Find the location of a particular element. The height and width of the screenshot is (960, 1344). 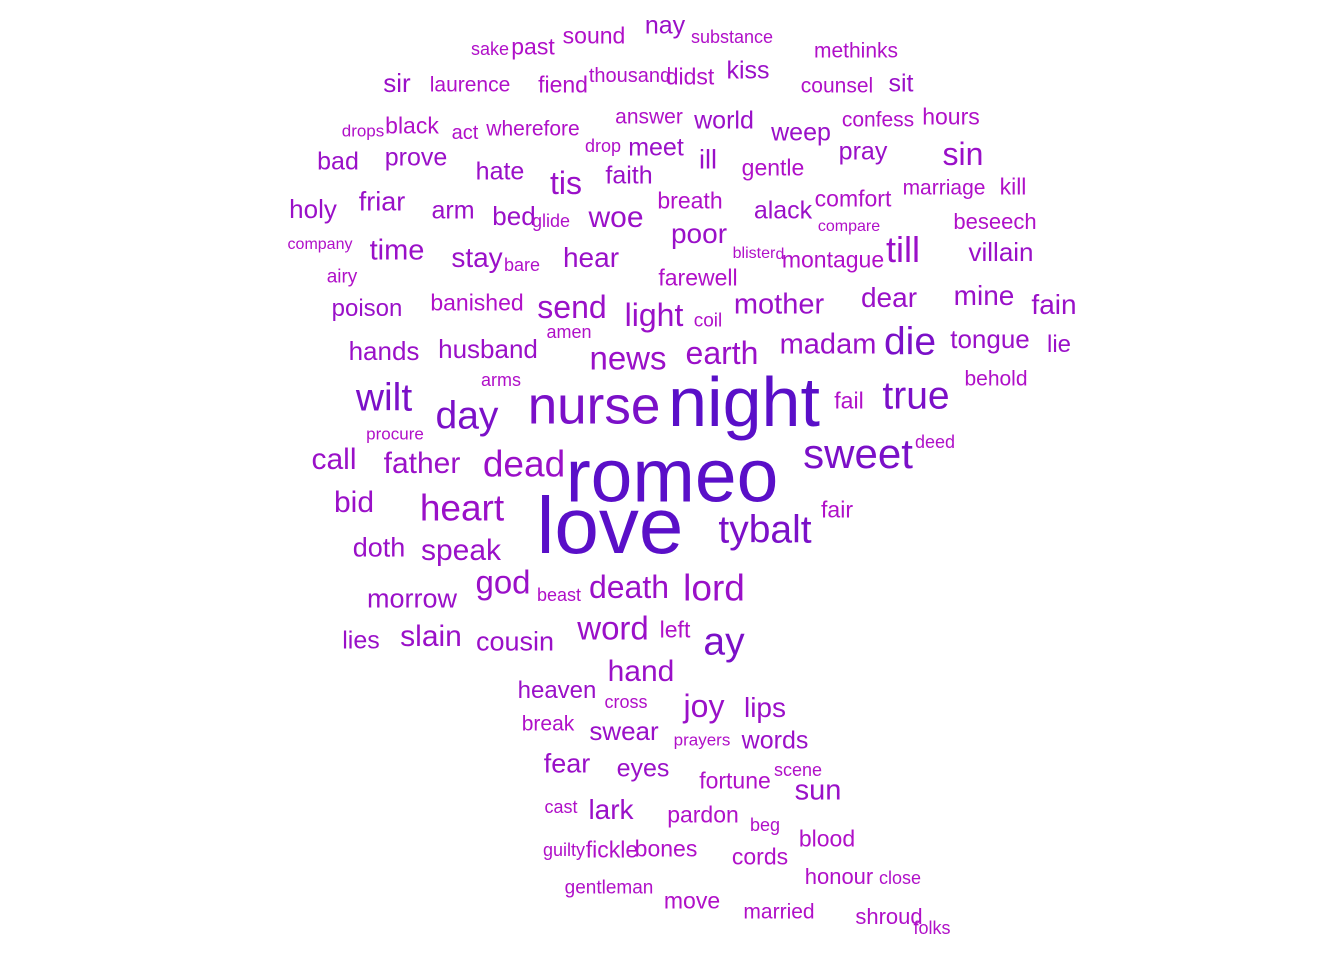

word-till: till is located at coordinates (903, 249).